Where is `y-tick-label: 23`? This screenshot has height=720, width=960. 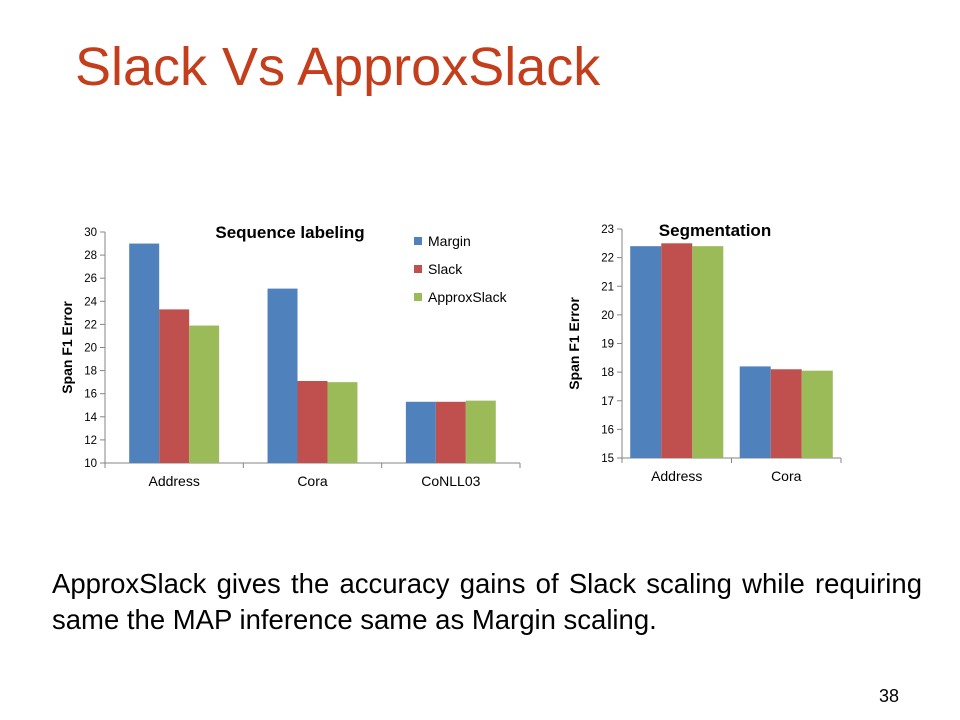 y-tick-label: 23 is located at coordinates (607, 230).